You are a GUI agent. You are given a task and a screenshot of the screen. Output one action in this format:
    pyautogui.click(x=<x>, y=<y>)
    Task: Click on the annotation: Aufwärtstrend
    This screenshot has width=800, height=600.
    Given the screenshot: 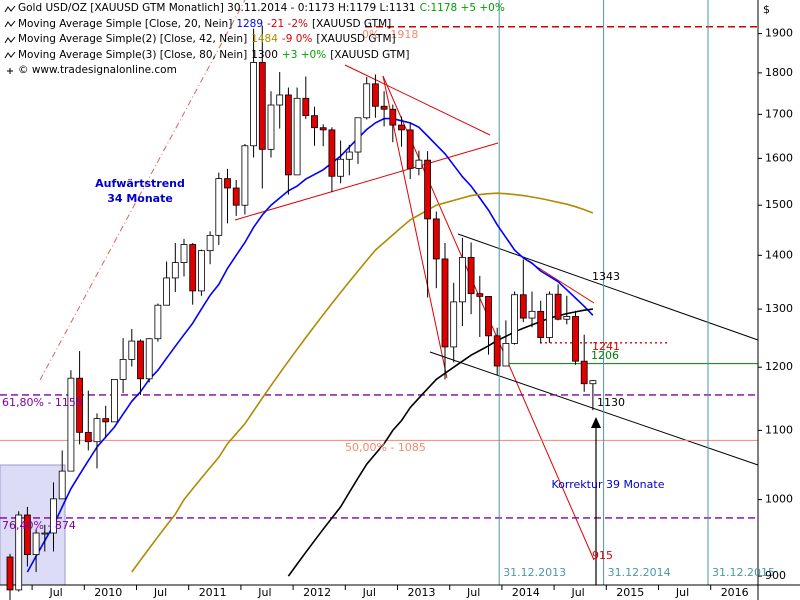 What is the action you would take?
    pyautogui.click(x=140, y=183)
    